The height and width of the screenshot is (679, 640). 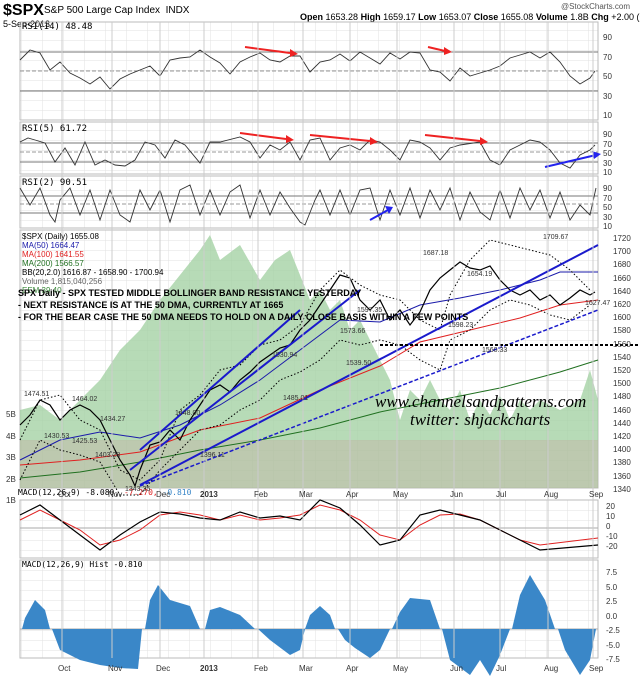 I want to click on watermark-site: www.channelsandpatterns.com, so click(x=481, y=401).